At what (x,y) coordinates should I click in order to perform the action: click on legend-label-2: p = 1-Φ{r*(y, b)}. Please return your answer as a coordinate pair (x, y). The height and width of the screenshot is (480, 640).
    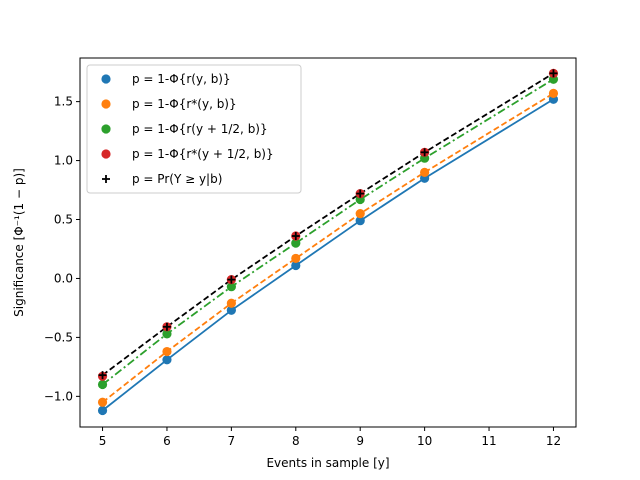
    Looking at the image, I should click on (184, 104).